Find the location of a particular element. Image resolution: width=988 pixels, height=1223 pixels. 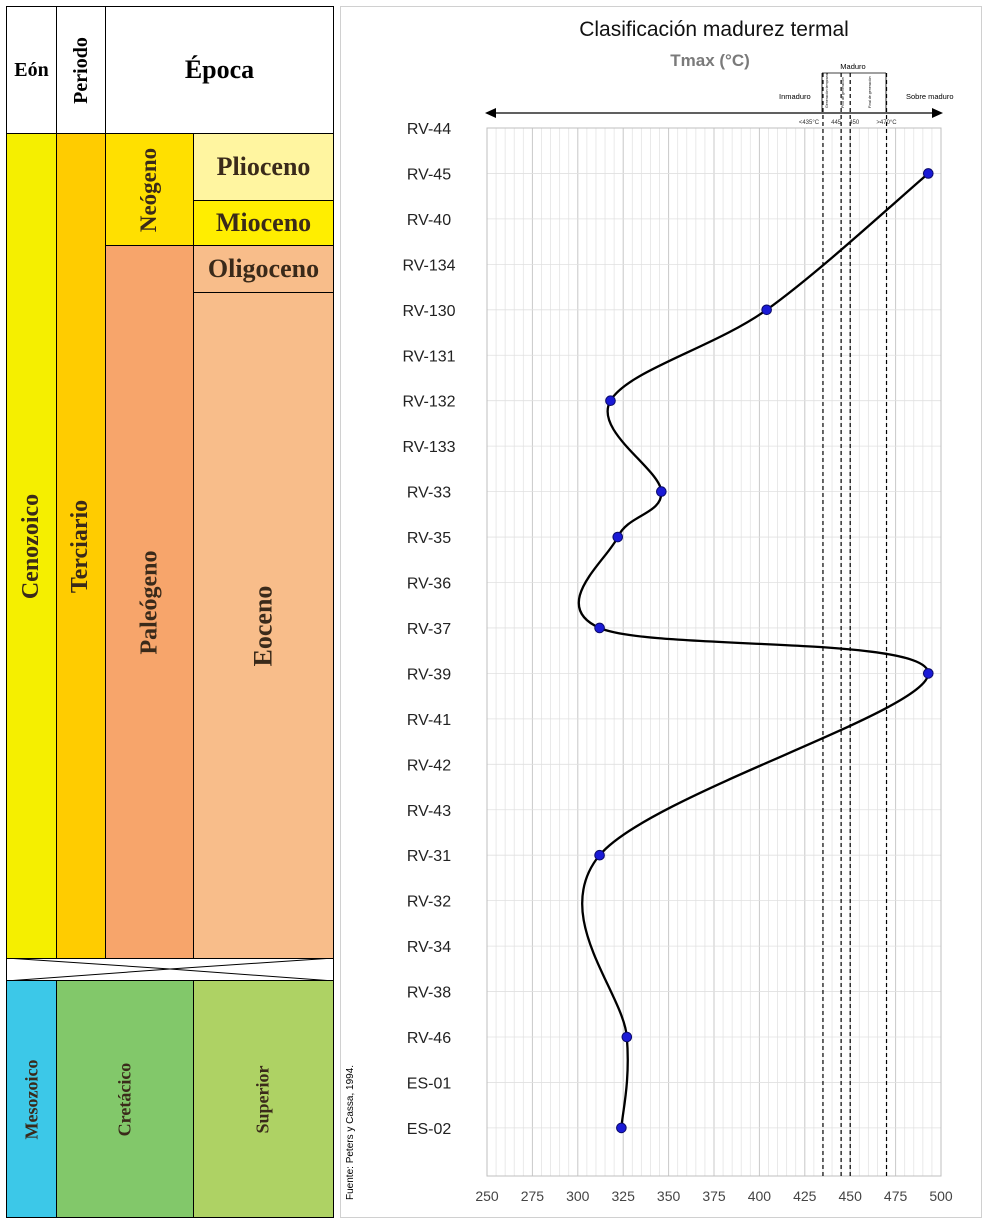

y-tick-label: RV-44 is located at coordinates (429, 129).